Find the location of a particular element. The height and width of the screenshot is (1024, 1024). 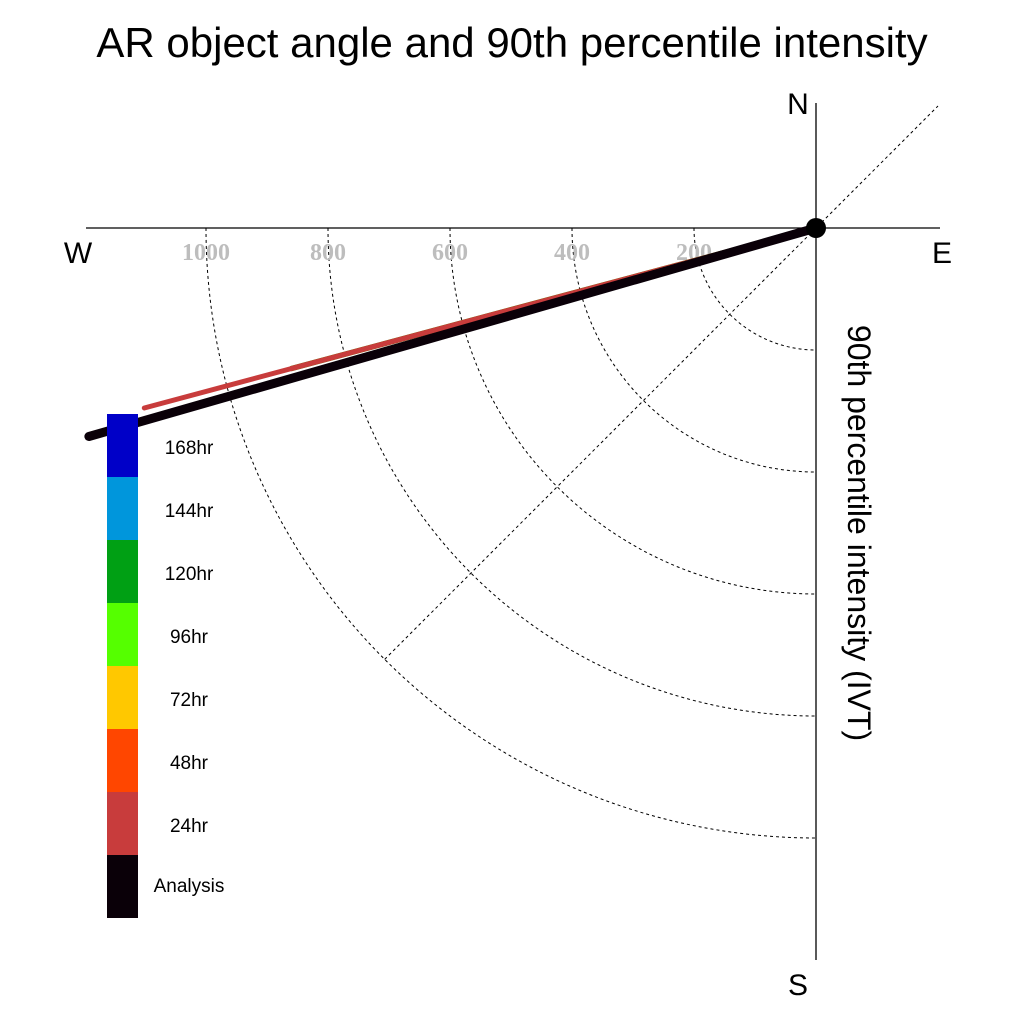

legend-swatch-168hr is located at coordinates (122, 445).